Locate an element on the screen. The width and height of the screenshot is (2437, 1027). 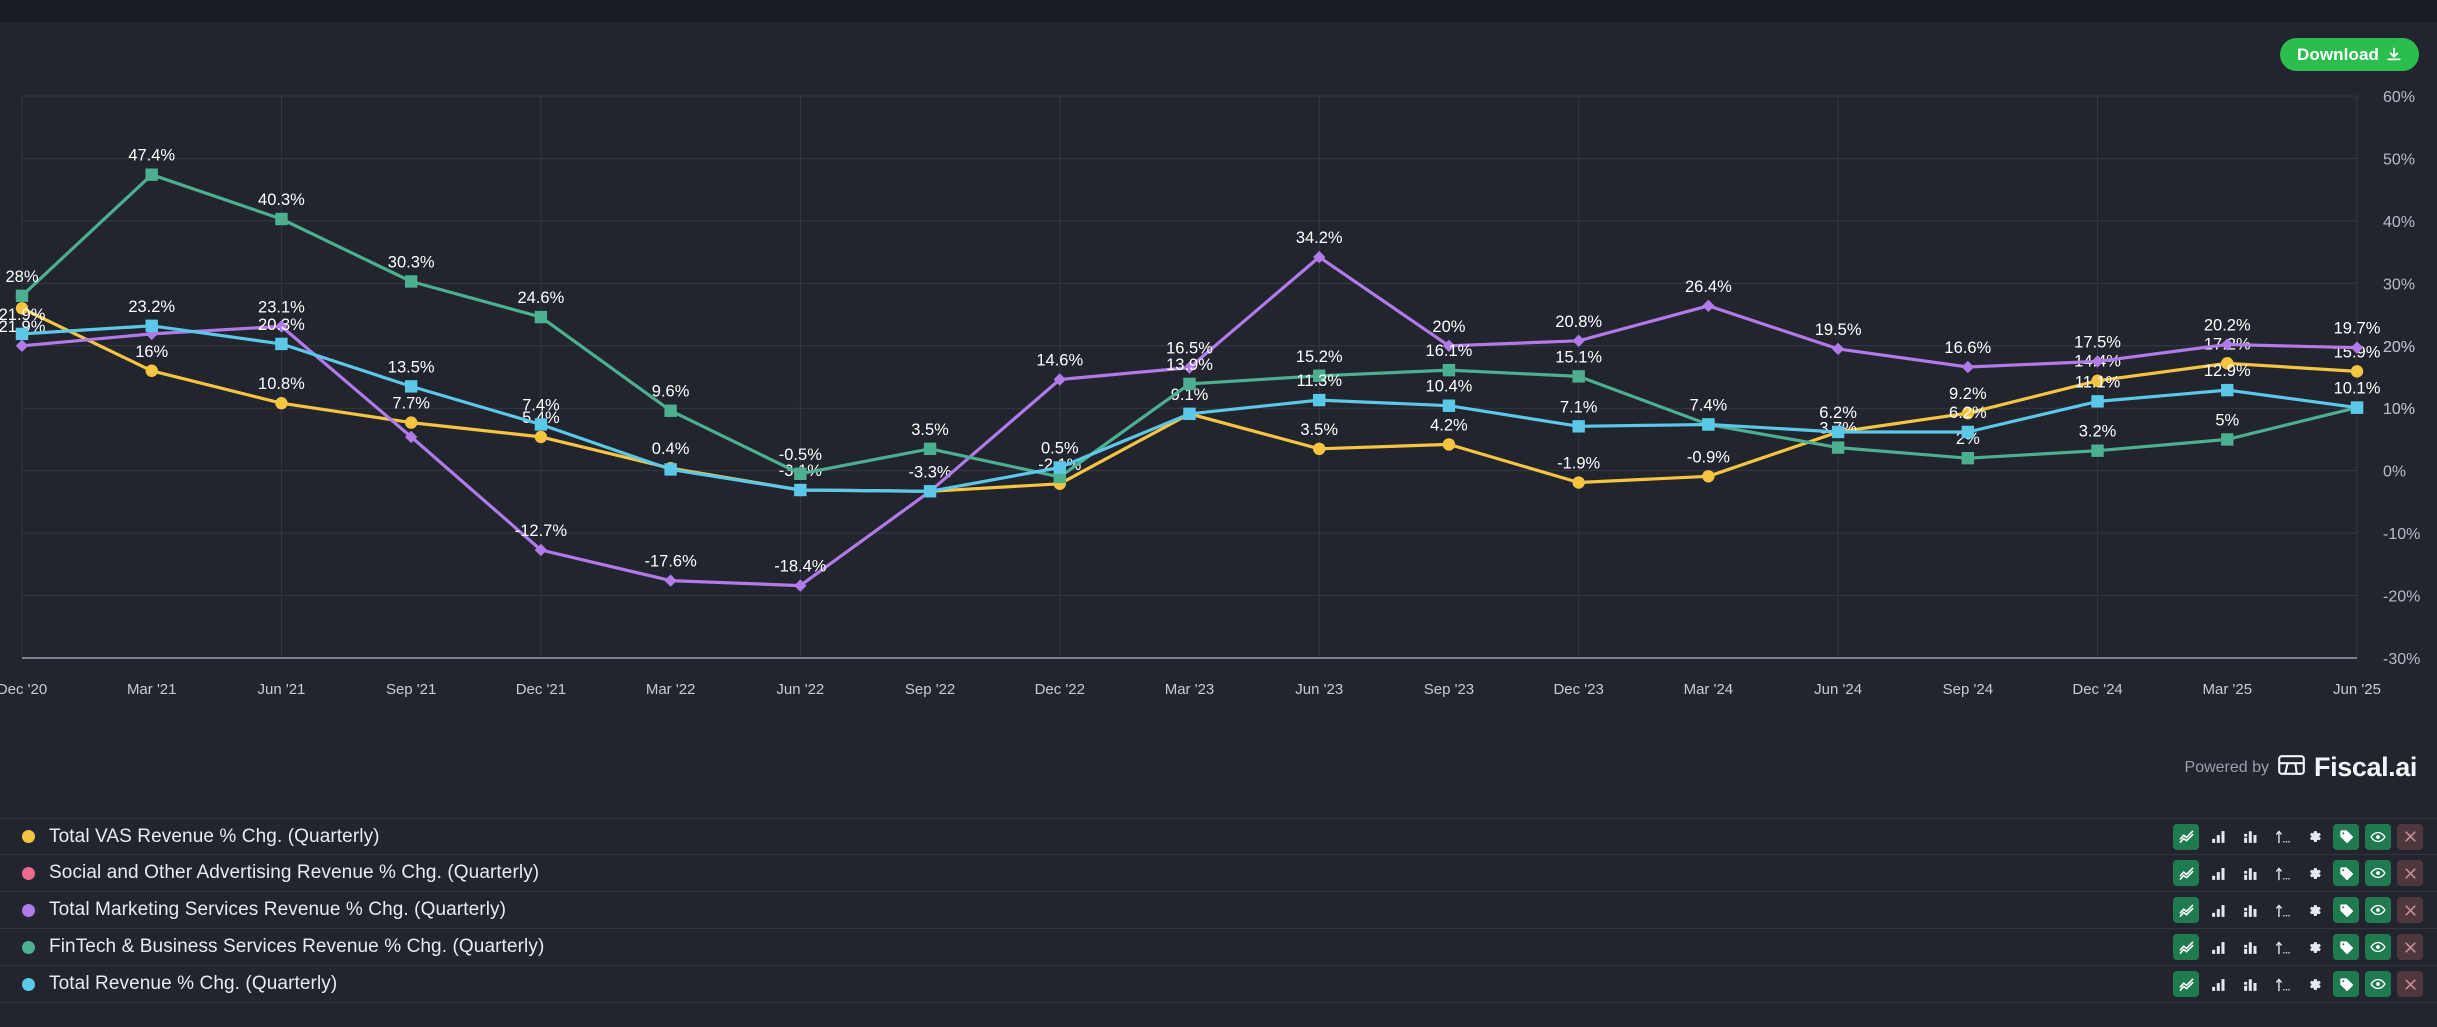
legend-row: Total Revenue % Chg. (Quarterly) is located at coordinates (1218, 984).